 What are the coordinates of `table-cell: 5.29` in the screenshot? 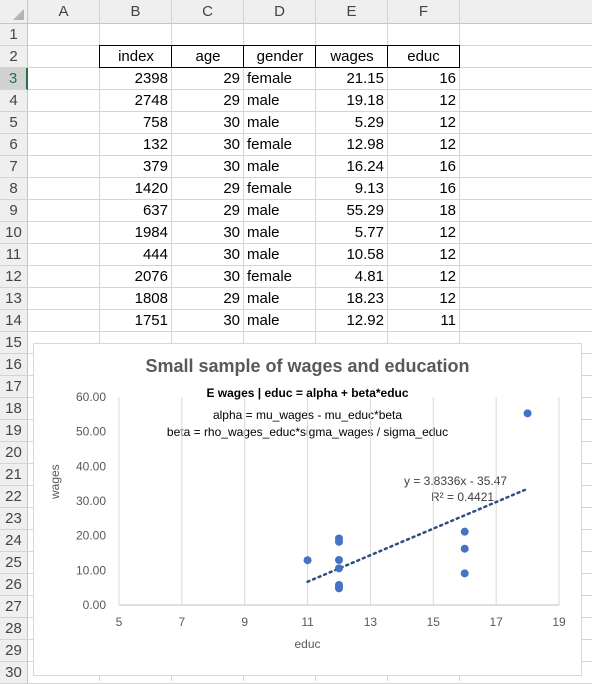 It's located at (351, 122).